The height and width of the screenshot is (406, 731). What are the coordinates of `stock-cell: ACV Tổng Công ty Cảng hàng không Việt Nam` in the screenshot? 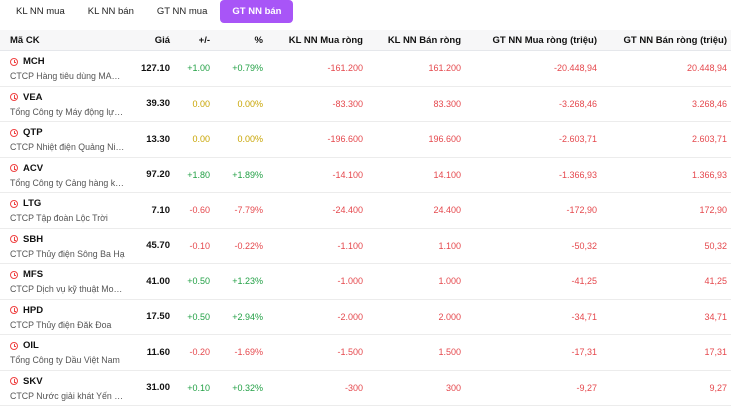 It's located at (65, 175).